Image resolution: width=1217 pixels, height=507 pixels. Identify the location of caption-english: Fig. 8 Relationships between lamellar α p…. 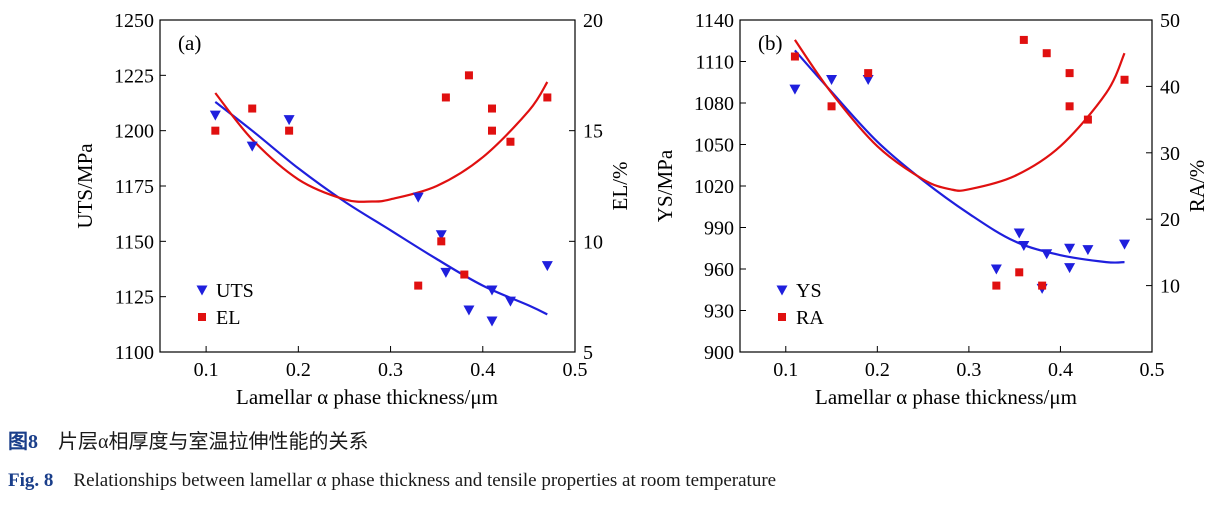
(392, 481).